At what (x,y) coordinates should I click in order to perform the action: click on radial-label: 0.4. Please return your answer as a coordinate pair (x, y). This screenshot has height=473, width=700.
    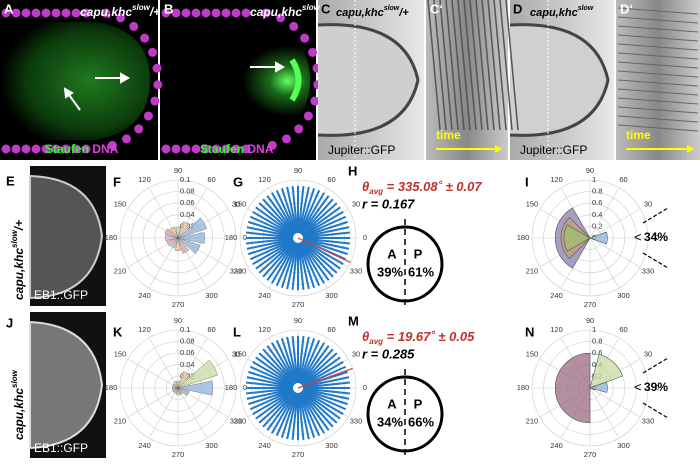
    Looking at the image, I should click on (597, 214).